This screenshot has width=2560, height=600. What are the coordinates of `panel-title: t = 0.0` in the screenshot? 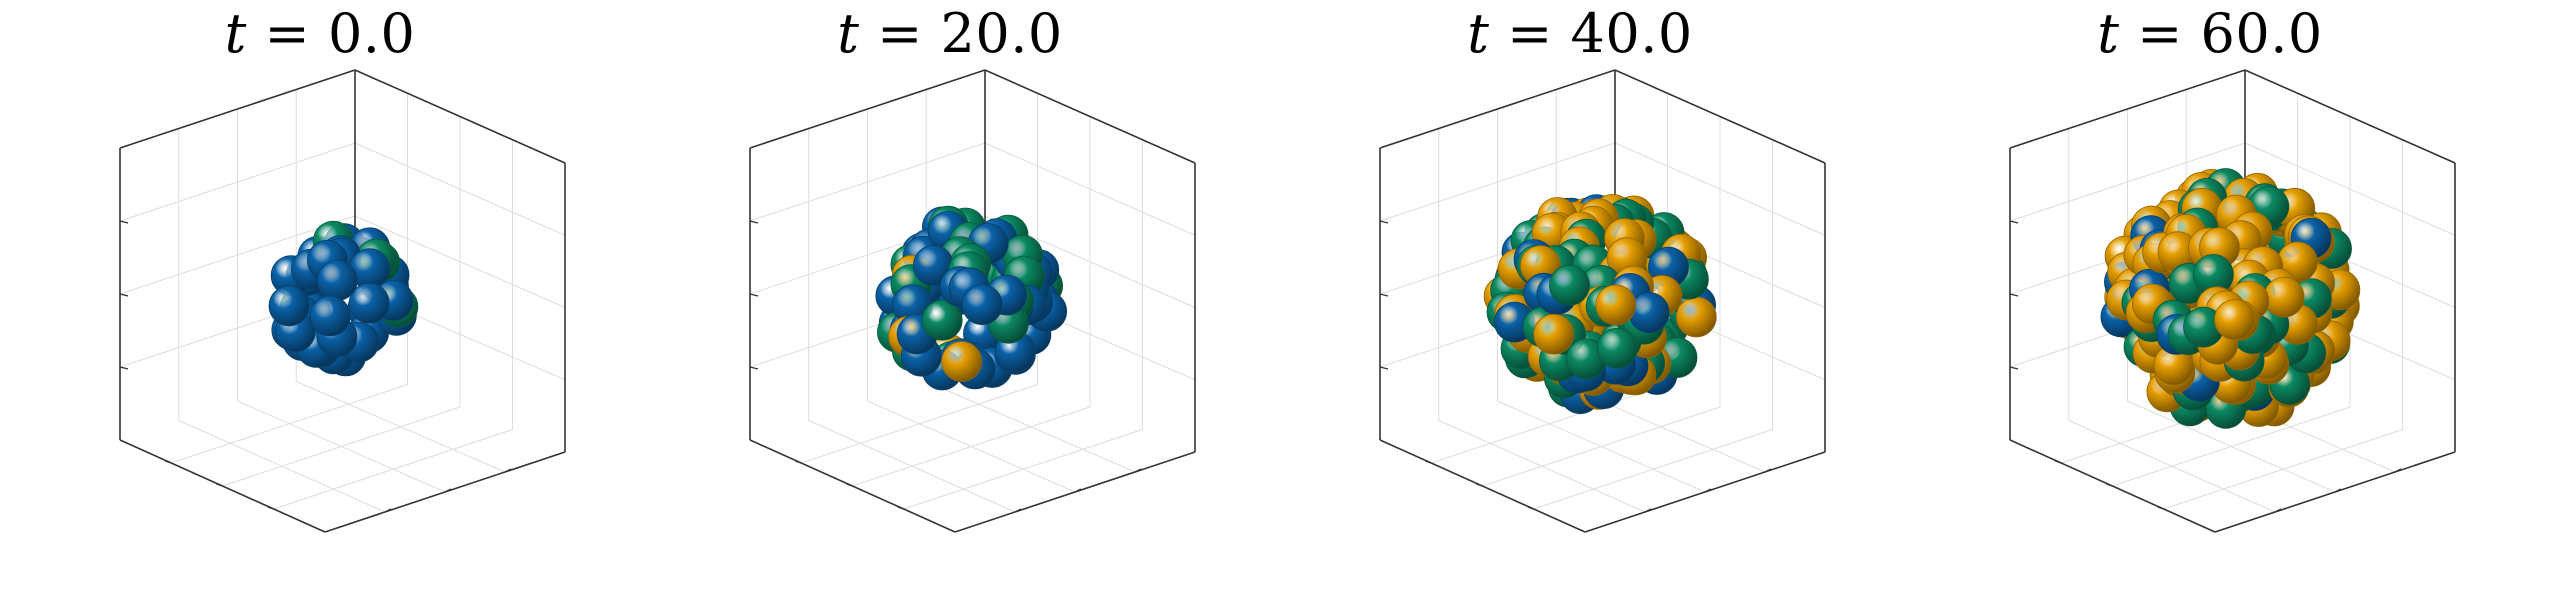 It's located at (320, 33).